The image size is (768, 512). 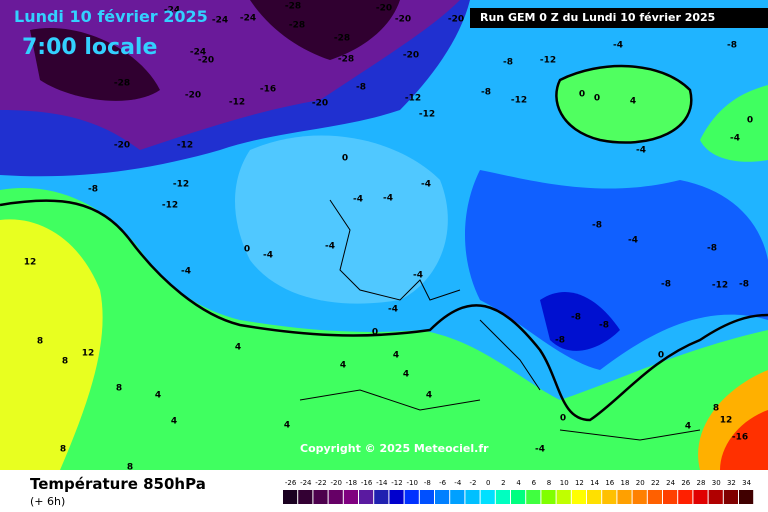 What do you see at coordinates (335, 483) in the screenshot?
I see `scale-label: -20` at bounding box center [335, 483].